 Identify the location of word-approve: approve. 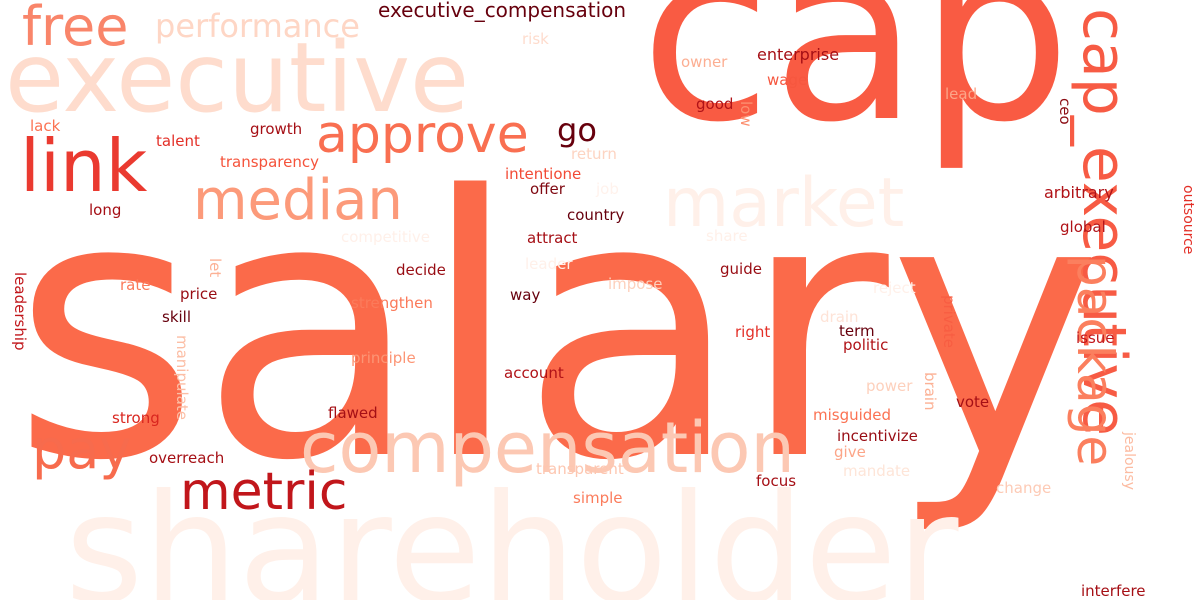
(422, 135).